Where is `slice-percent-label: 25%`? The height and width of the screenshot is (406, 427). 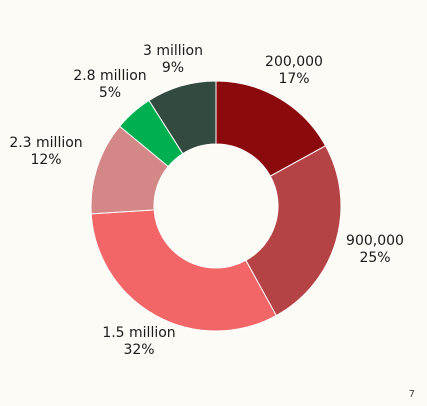
slice-percent-label: 25% is located at coordinates (374, 258).